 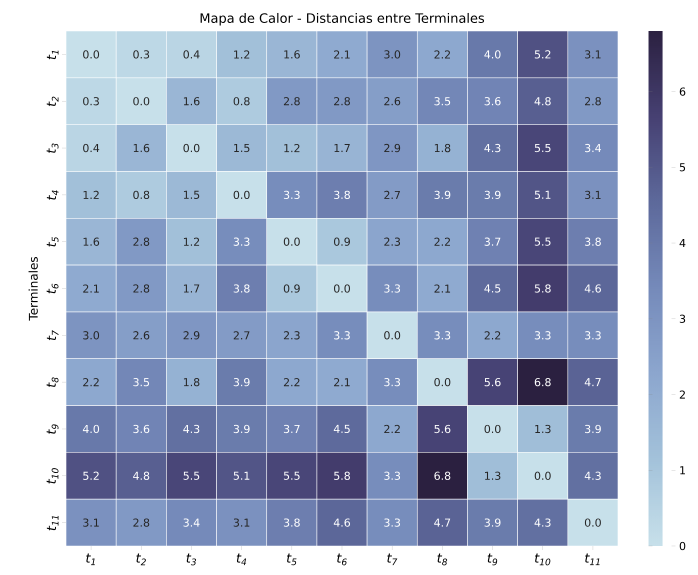 I want to click on chart-title: Mapa de Calor - Distancias entre Terminales, so click(x=342, y=19).